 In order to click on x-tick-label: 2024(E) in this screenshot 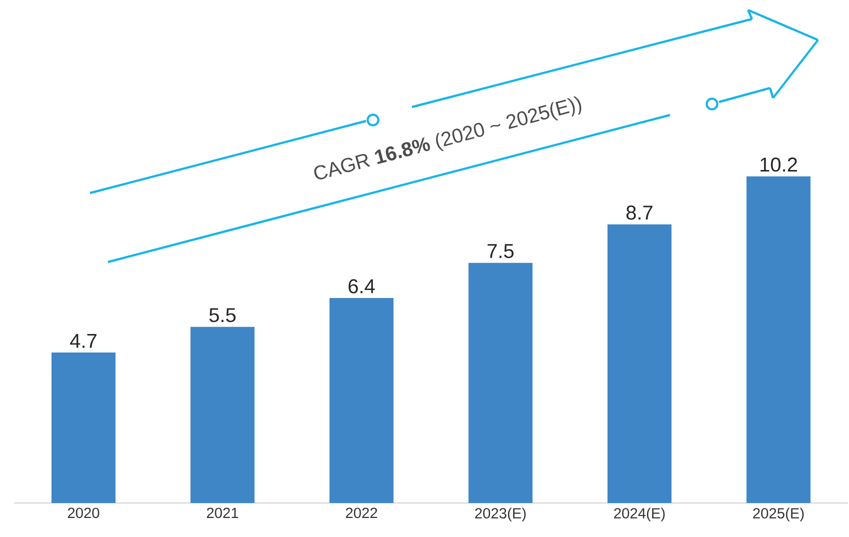, I will do `click(639, 515)`.